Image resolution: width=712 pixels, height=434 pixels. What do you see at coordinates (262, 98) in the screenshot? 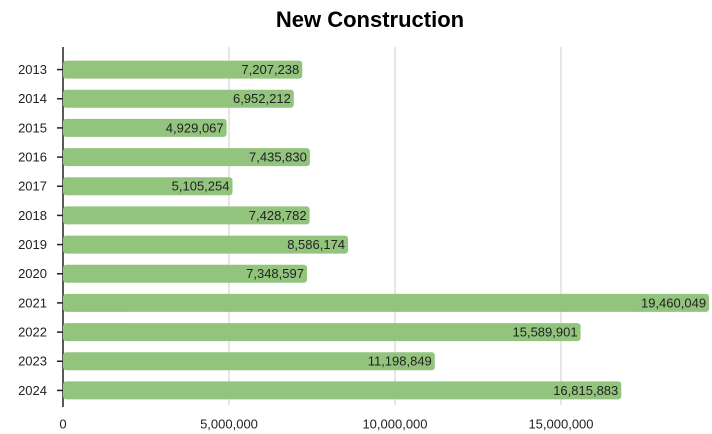
I see `value-label: 6,952,212` at bounding box center [262, 98].